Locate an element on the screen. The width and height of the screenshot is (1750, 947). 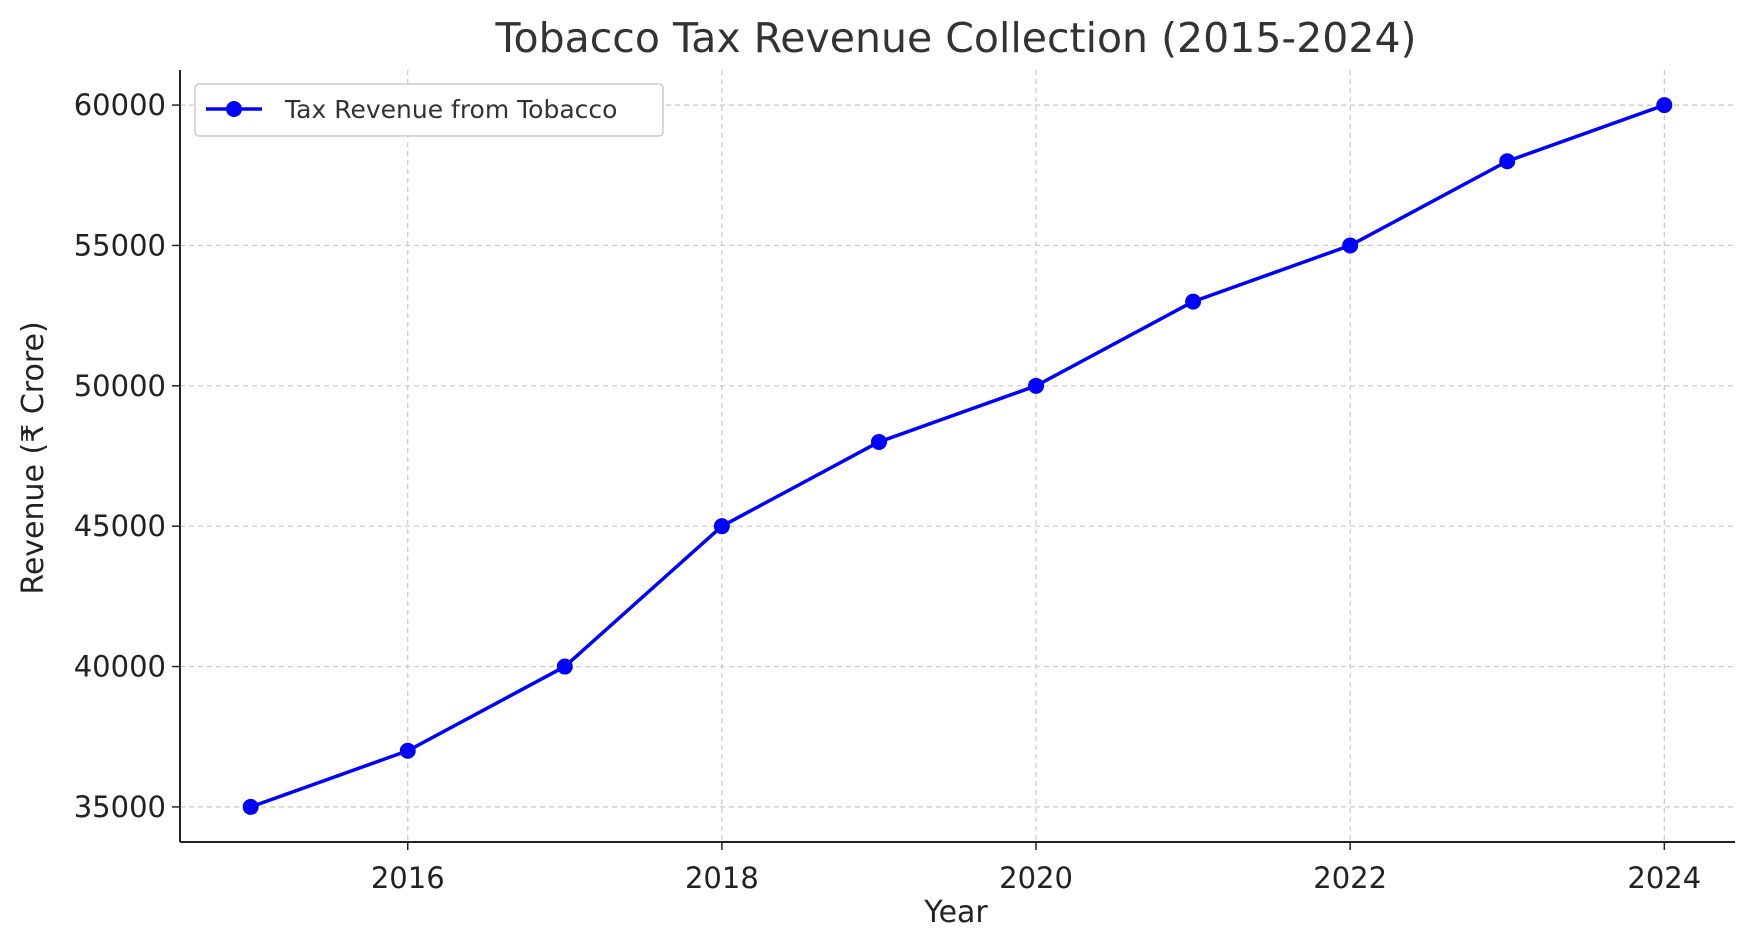
x-tick-label: 2016 is located at coordinates (408, 878).